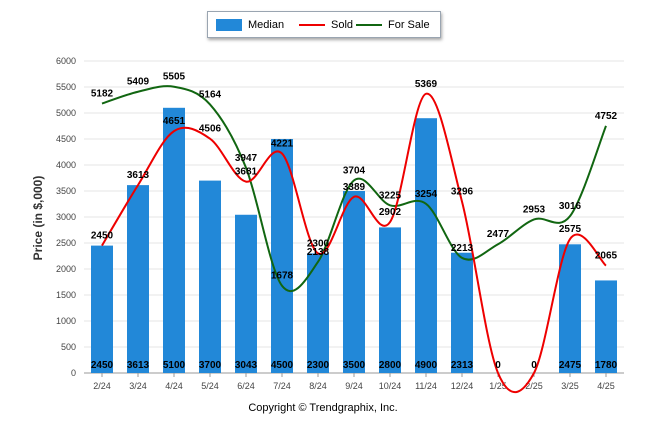 The width and height of the screenshot is (646, 434). What do you see at coordinates (246, 172) in the screenshot?
I see `sold-value-label: 3681` at bounding box center [246, 172].